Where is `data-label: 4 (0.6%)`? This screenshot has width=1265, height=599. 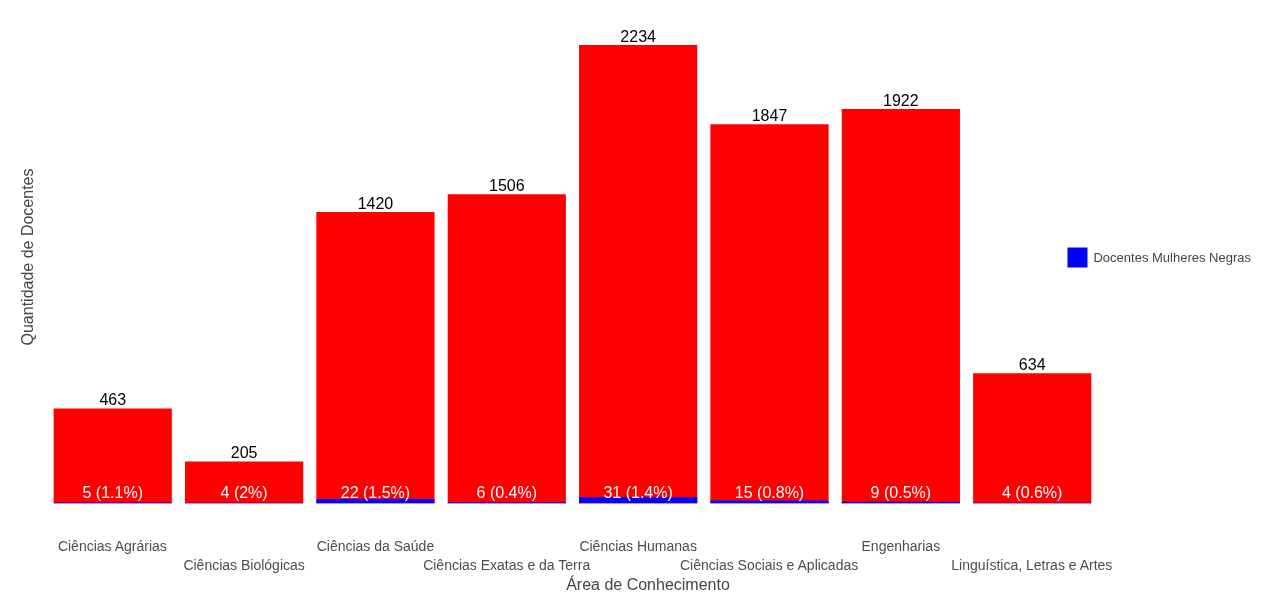
data-label: 4 (0.6%) is located at coordinates (1032, 492).